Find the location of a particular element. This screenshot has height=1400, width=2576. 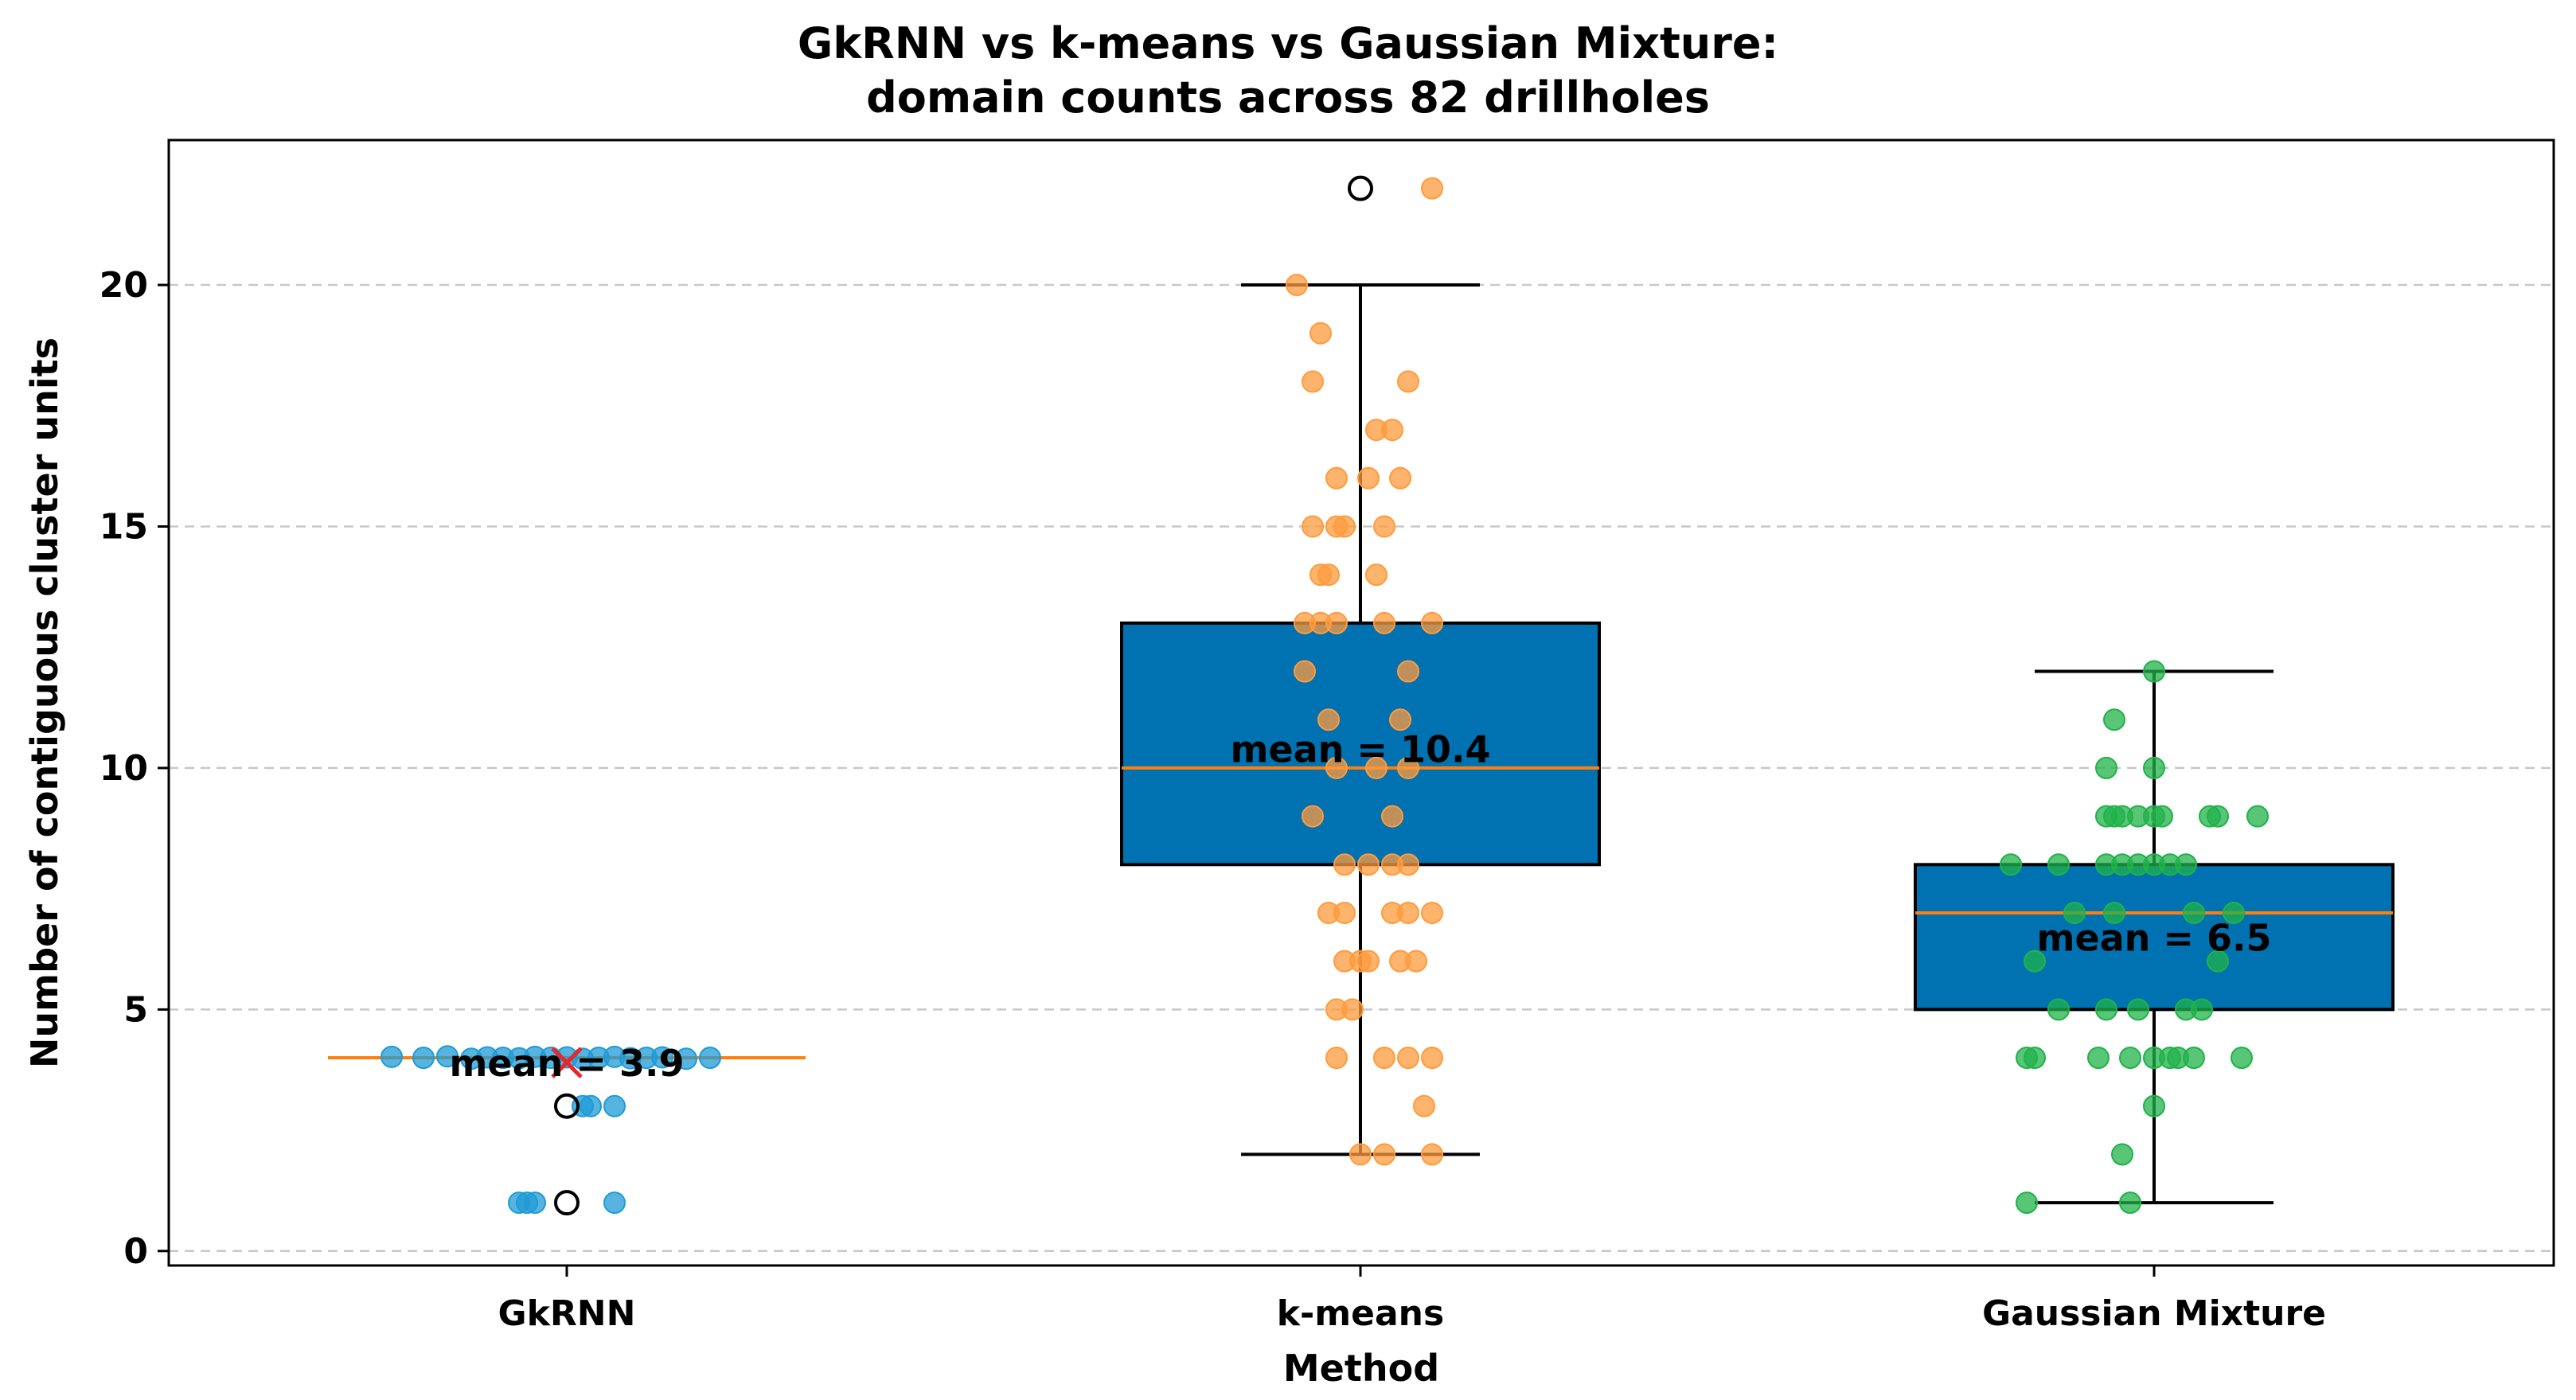

chart-title-line-2: domain counts across 82 drillholes is located at coordinates (1288, 97).